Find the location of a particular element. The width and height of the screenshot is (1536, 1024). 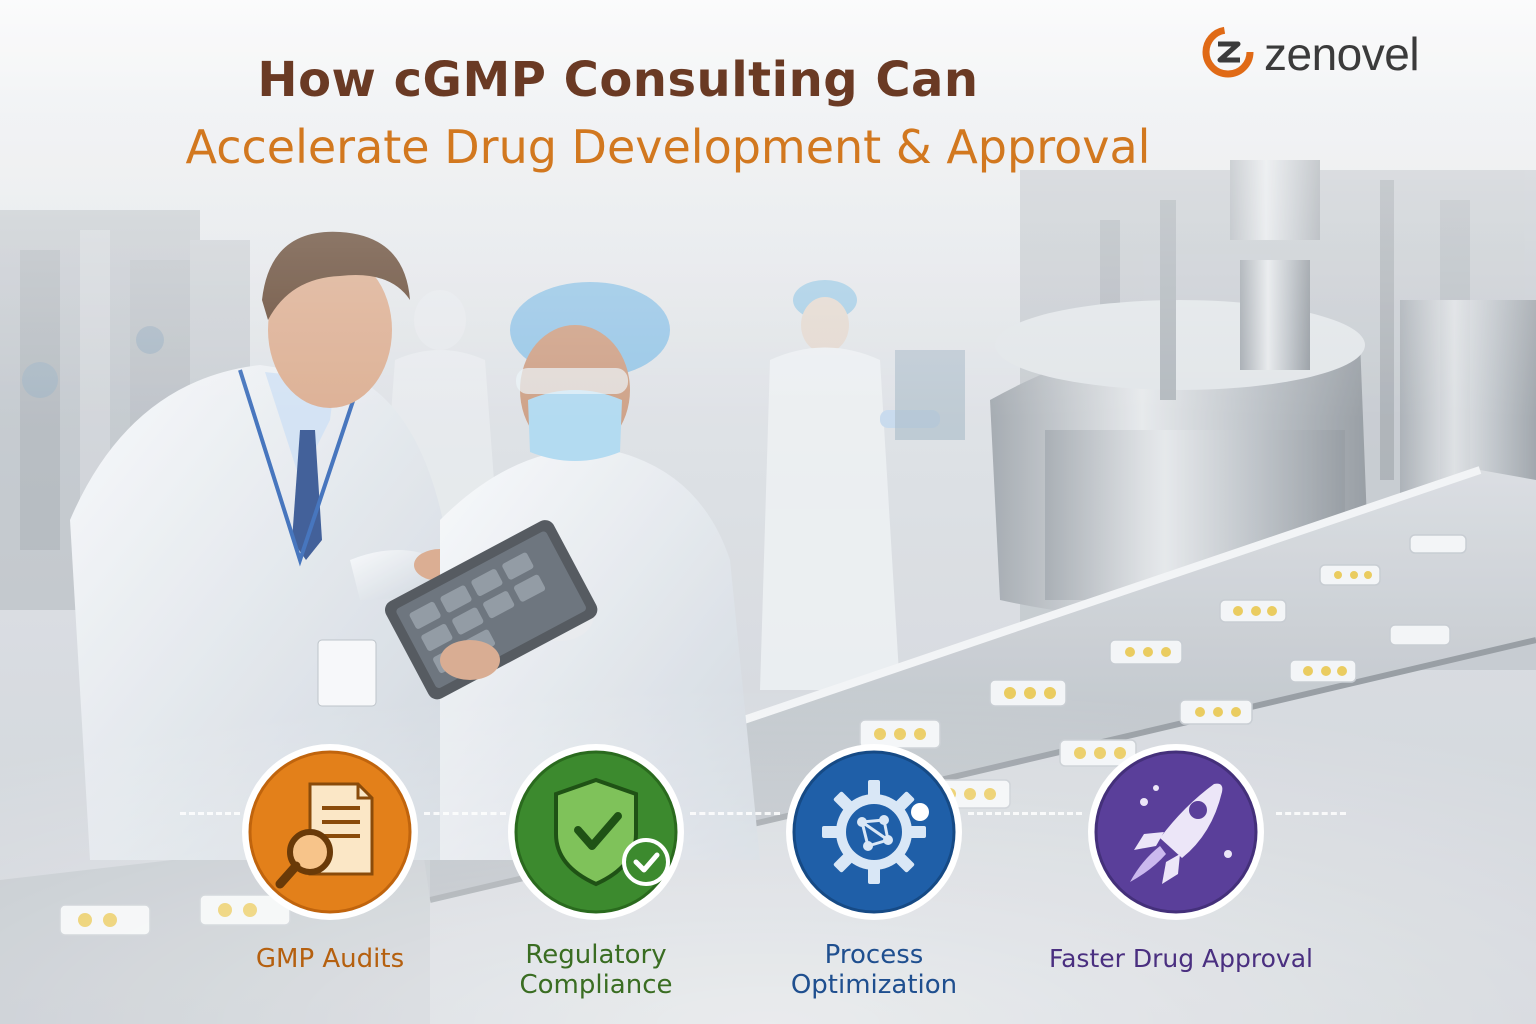

regulatory-compliance-line2: Compliance is located at coordinates (596, 985).